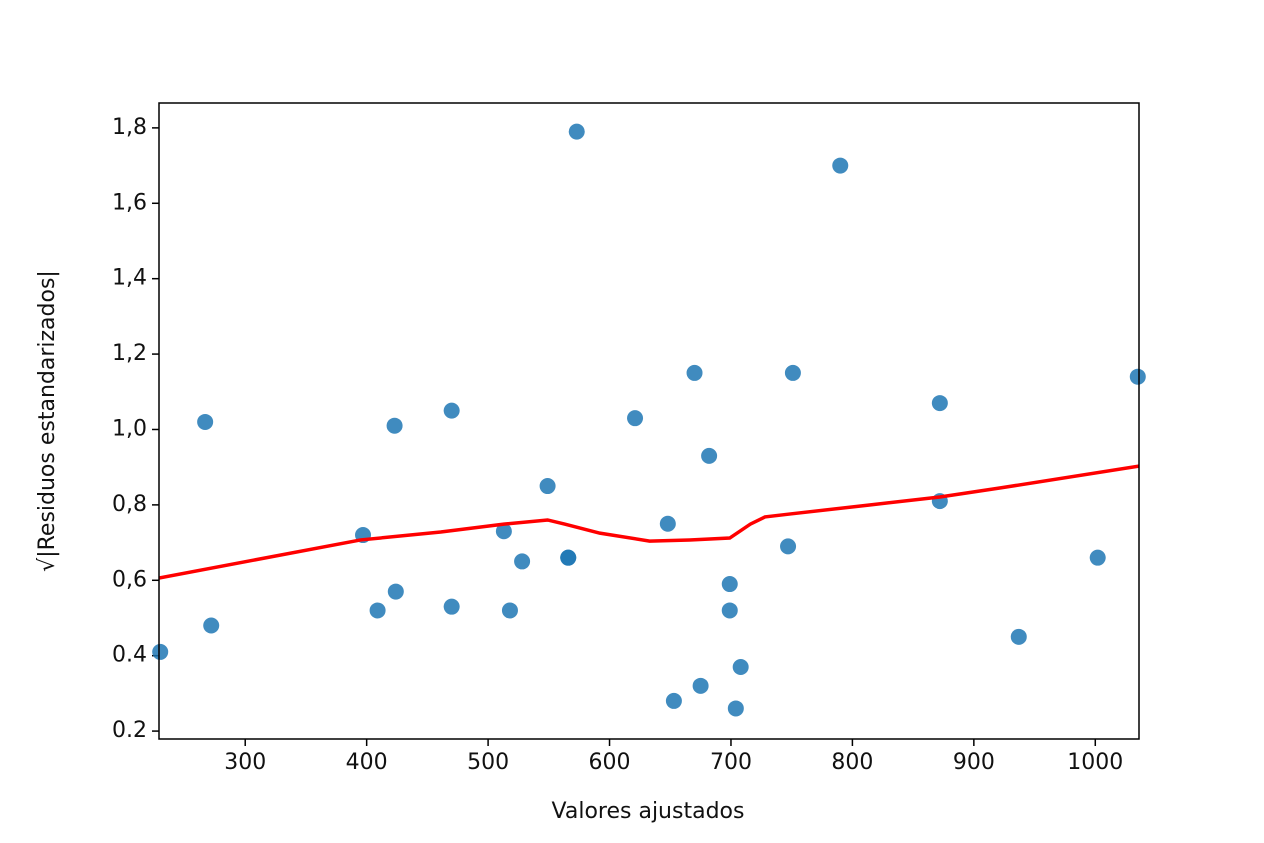 This screenshot has height=843, width=1264. Describe the element at coordinates (731, 762) in the screenshot. I see `x-tick-label: 700` at that location.